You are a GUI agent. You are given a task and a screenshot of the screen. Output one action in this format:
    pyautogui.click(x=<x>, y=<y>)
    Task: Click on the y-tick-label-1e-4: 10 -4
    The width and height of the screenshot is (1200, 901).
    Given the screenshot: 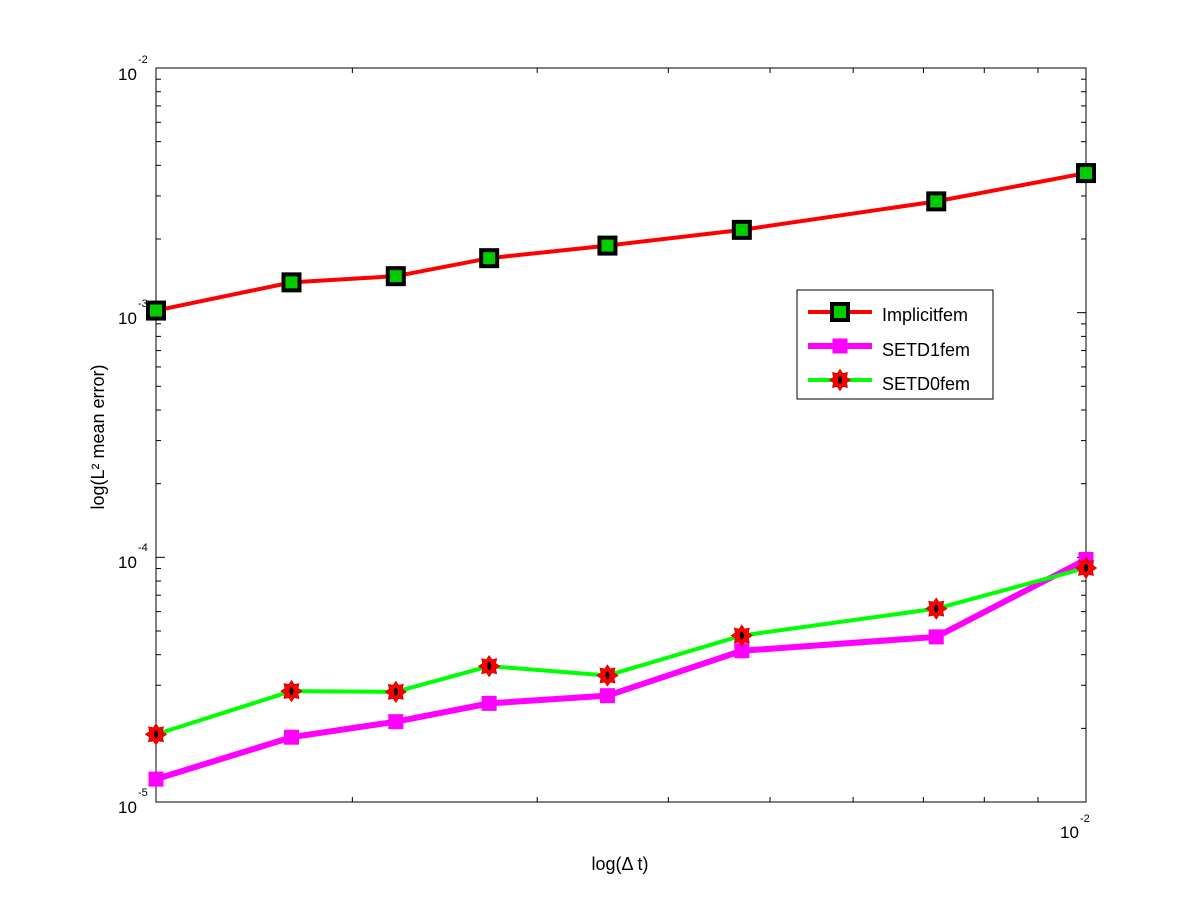 What is the action you would take?
    pyautogui.click(x=133, y=557)
    